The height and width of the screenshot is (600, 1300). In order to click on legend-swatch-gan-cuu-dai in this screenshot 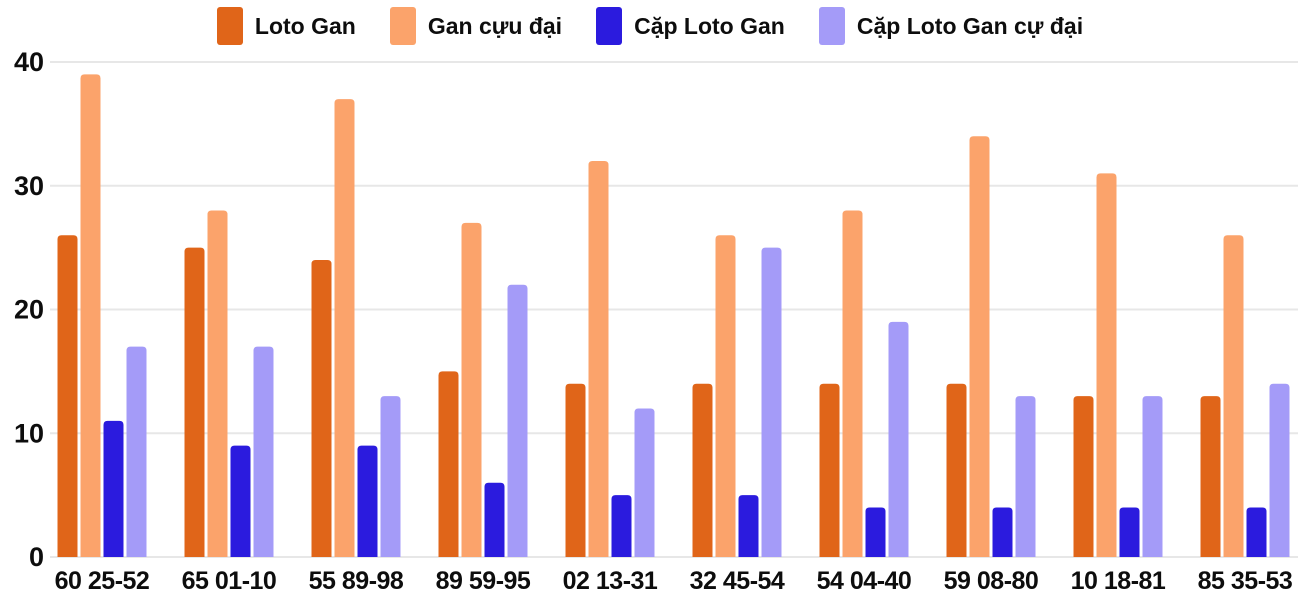, I will do `click(402, 26)`.